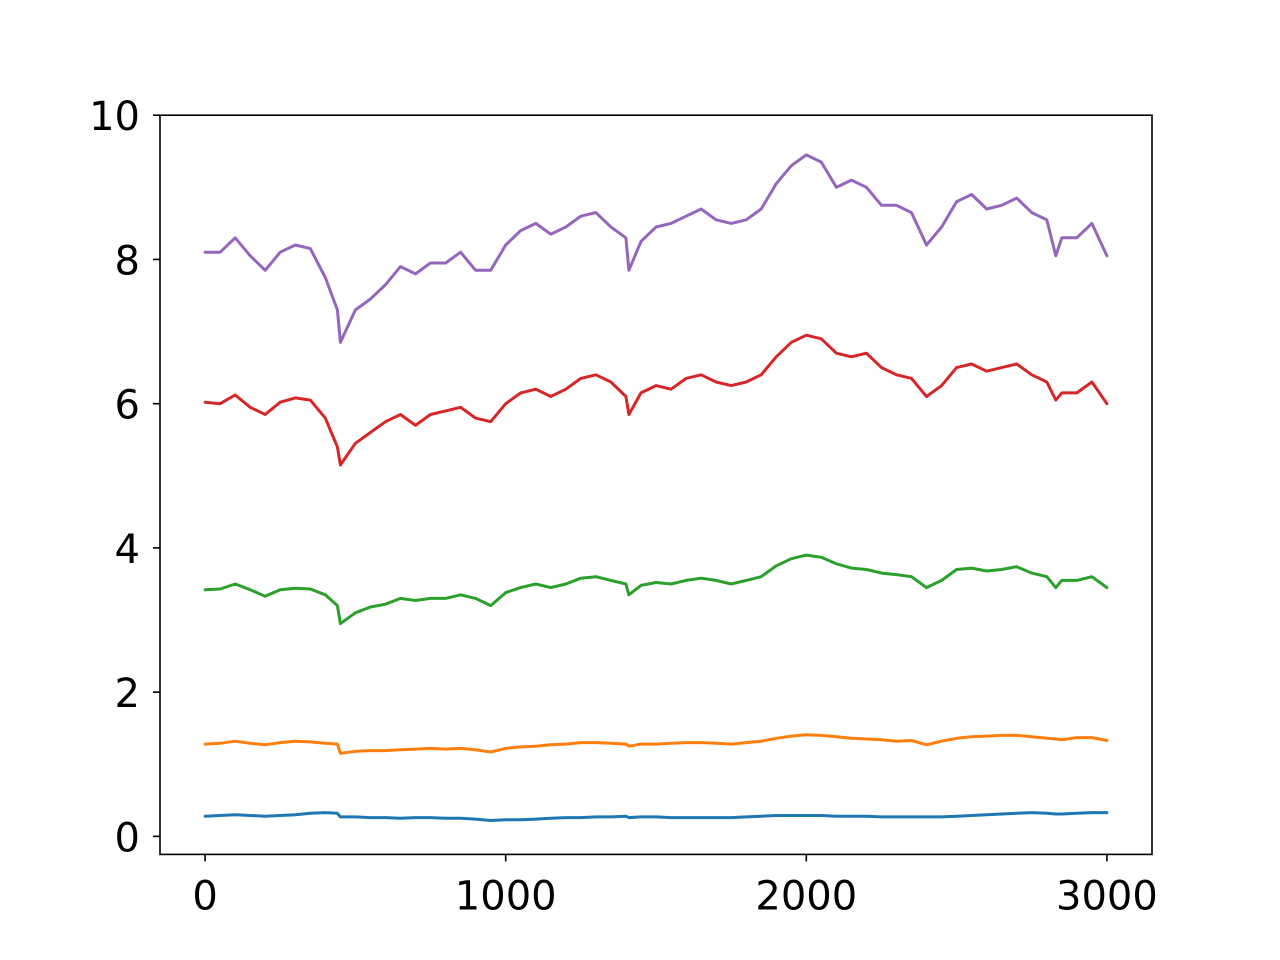  Describe the element at coordinates (806, 896) in the screenshot. I see `x-tick-label: 2000` at that location.